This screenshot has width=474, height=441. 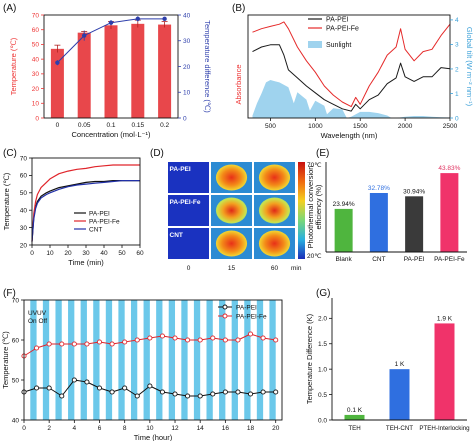 What do you see at coordinates (122, 253) in the screenshot?
I see `c-xtick-label: 50` at bounding box center [122, 253].